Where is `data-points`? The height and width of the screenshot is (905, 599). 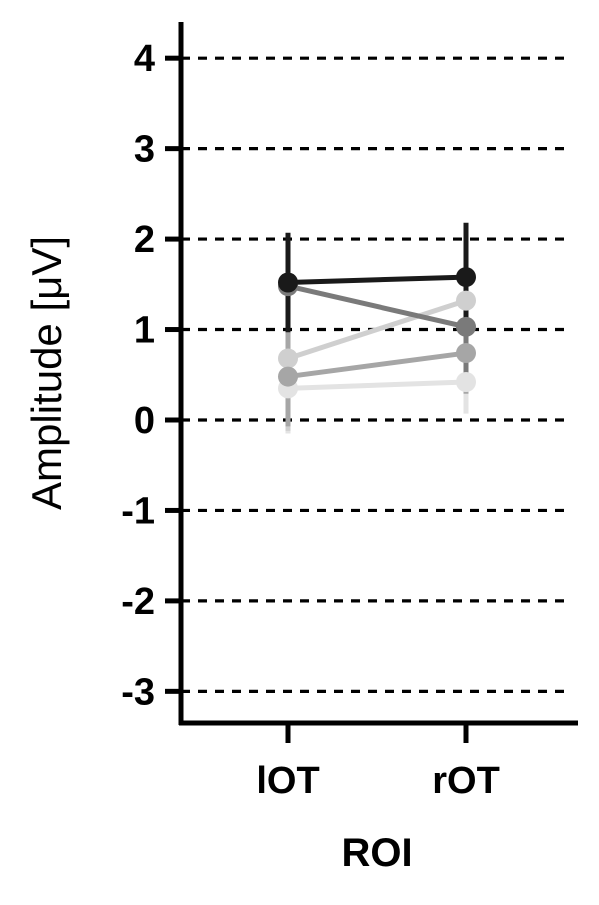
data-points is located at coordinates (377, 333).